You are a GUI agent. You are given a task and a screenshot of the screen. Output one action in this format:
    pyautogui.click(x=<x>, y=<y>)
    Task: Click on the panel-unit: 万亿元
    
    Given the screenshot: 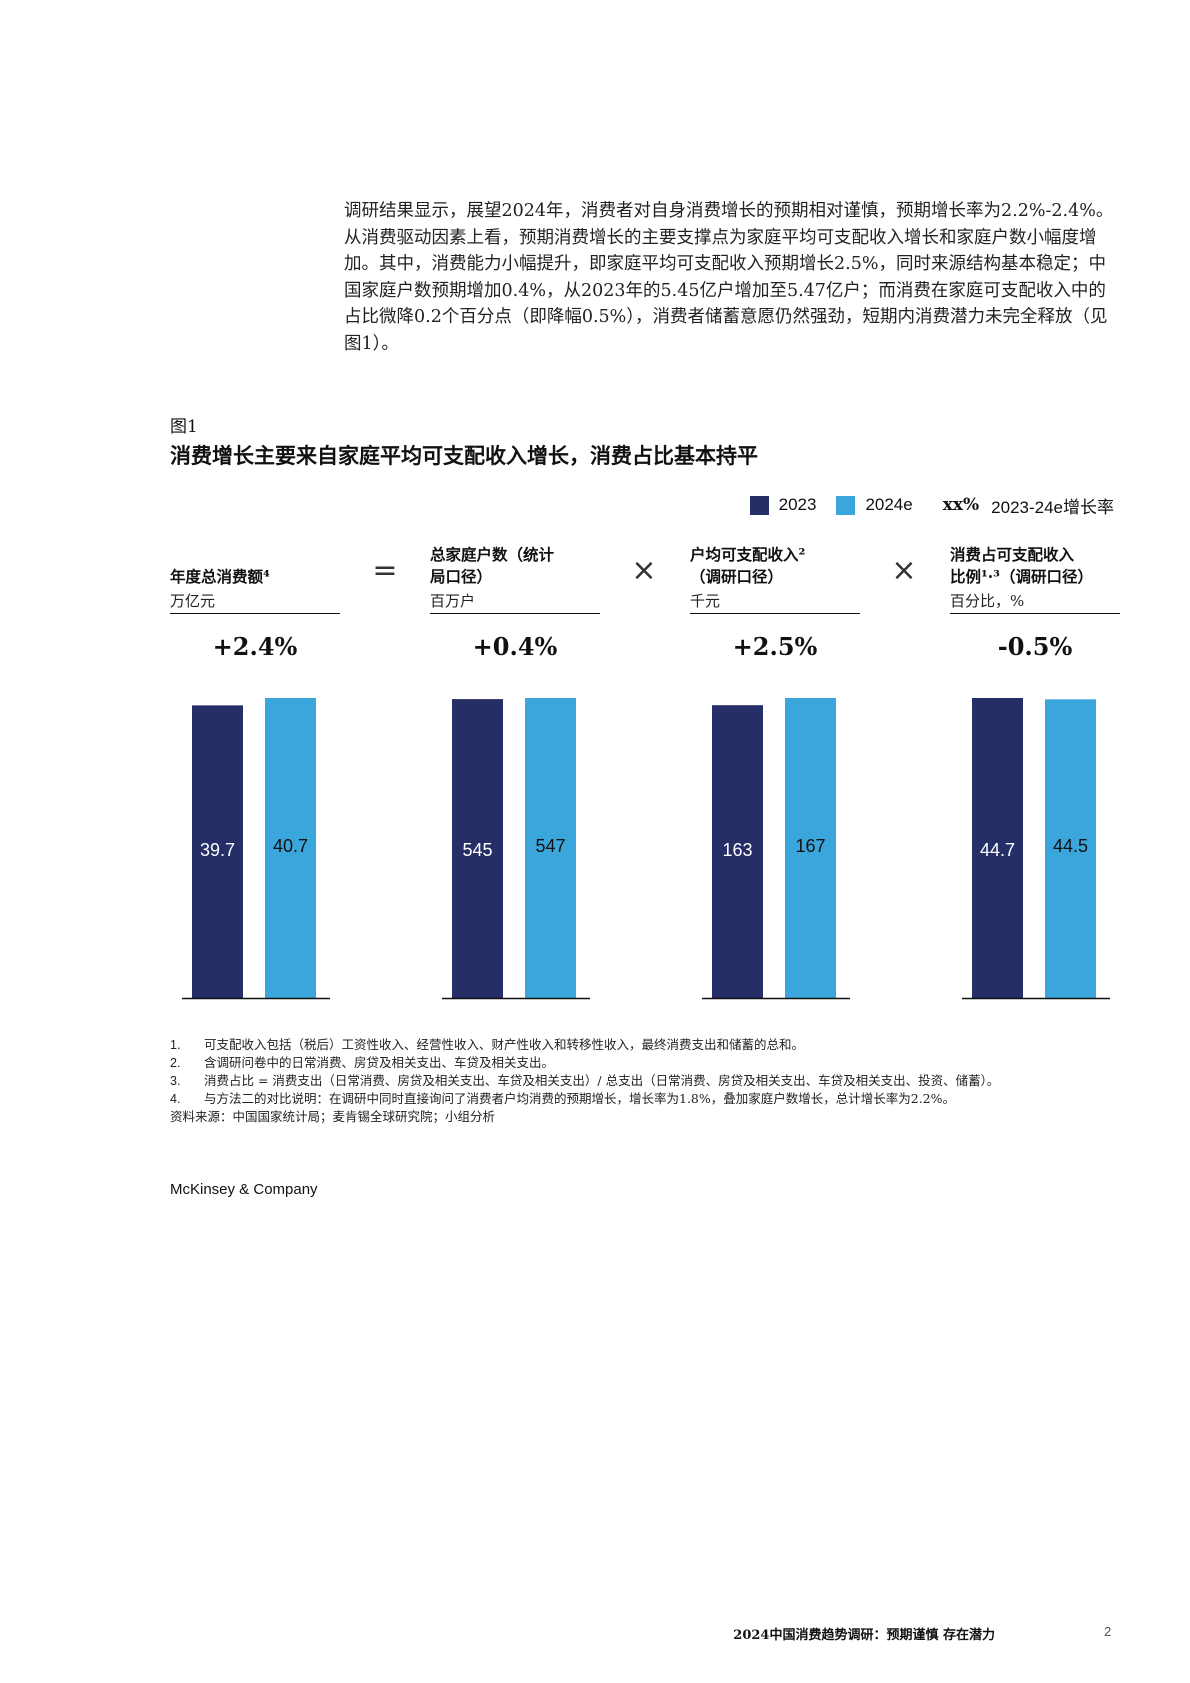 What is the action you would take?
    pyautogui.click(x=193, y=601)
    